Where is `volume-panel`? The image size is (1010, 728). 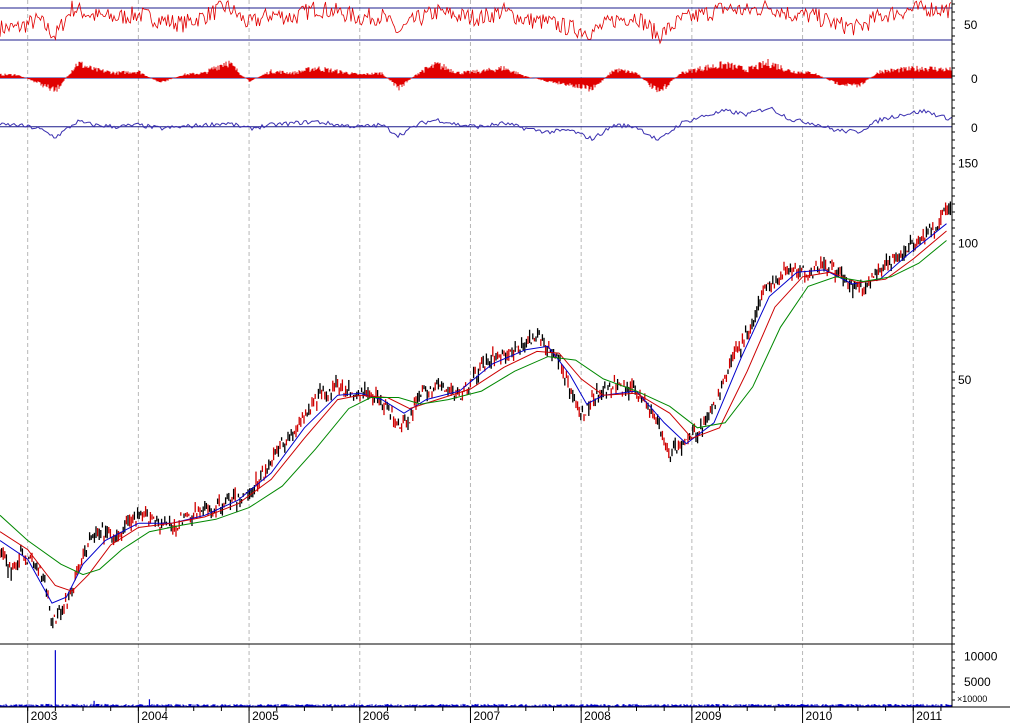
volume-panel is located at coordinates (476, 678).